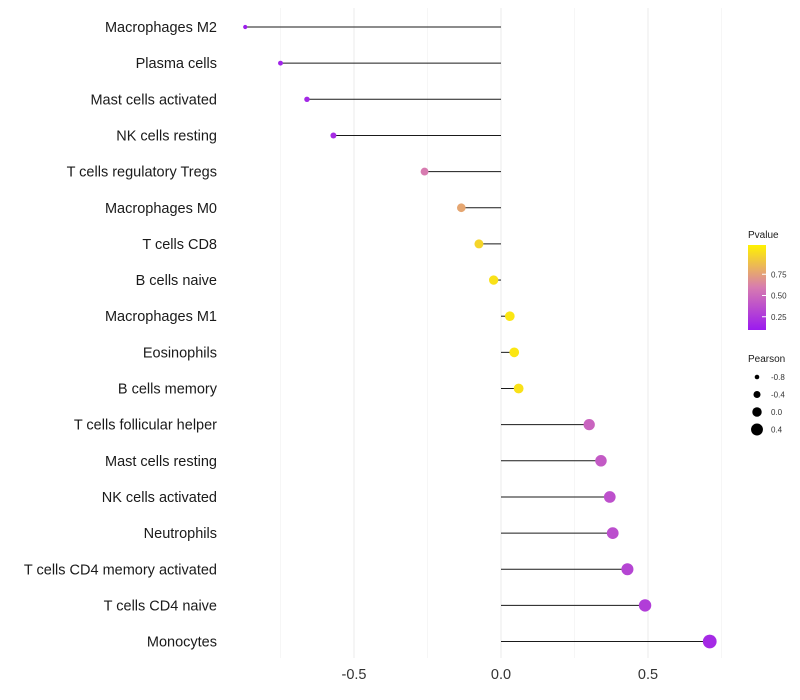  I want to click on x-tick-label: 0.5, so click(648, 675).